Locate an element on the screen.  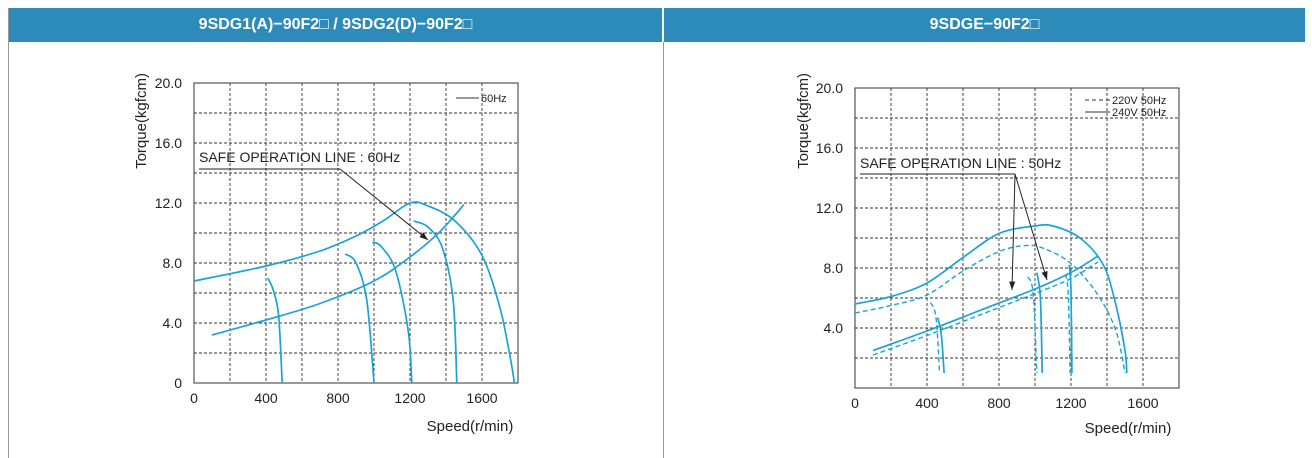
legend-label: 60Hz is located at coordinates (494, 99).